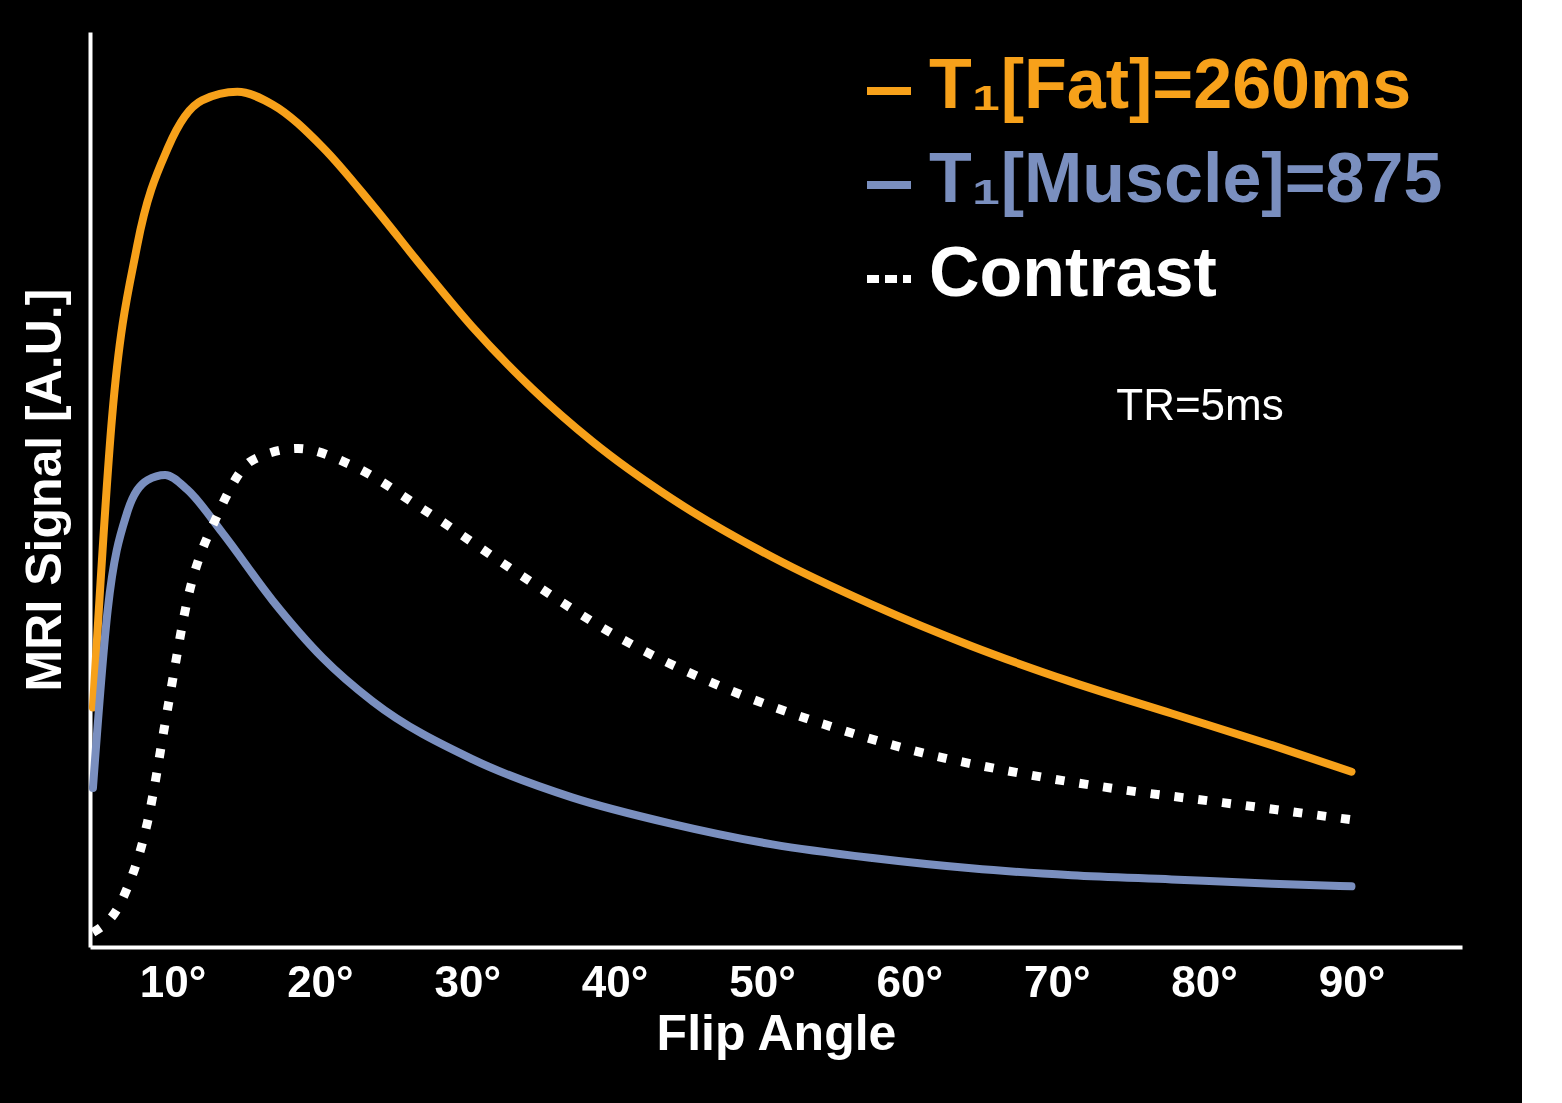 This screenshot has width=1562, height=1103. What do you see at coordinates (320, 981) in the screenshot?
I see `x-tick-label: 20°` at bounding box center [320, 981].